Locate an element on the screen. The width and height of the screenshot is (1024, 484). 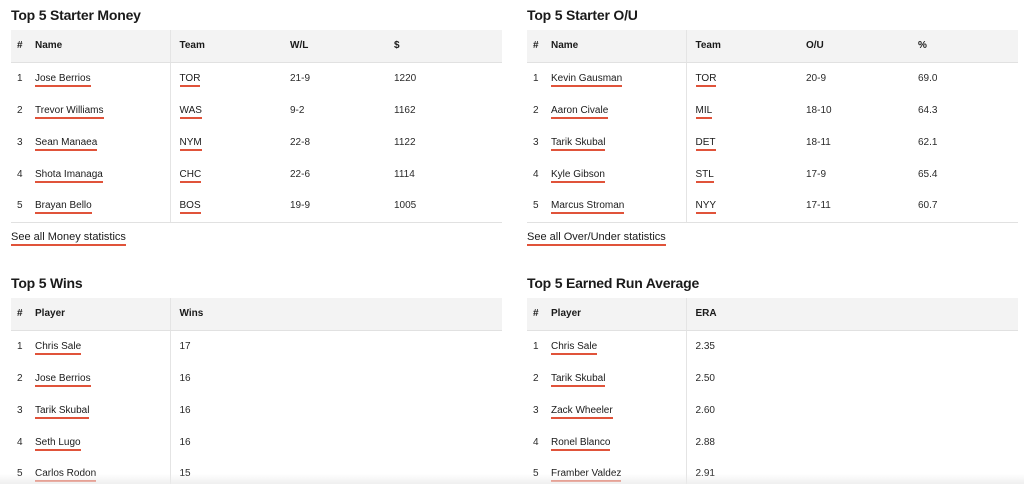
ou-cell: 18-10 is located at coordinates (819, 110).